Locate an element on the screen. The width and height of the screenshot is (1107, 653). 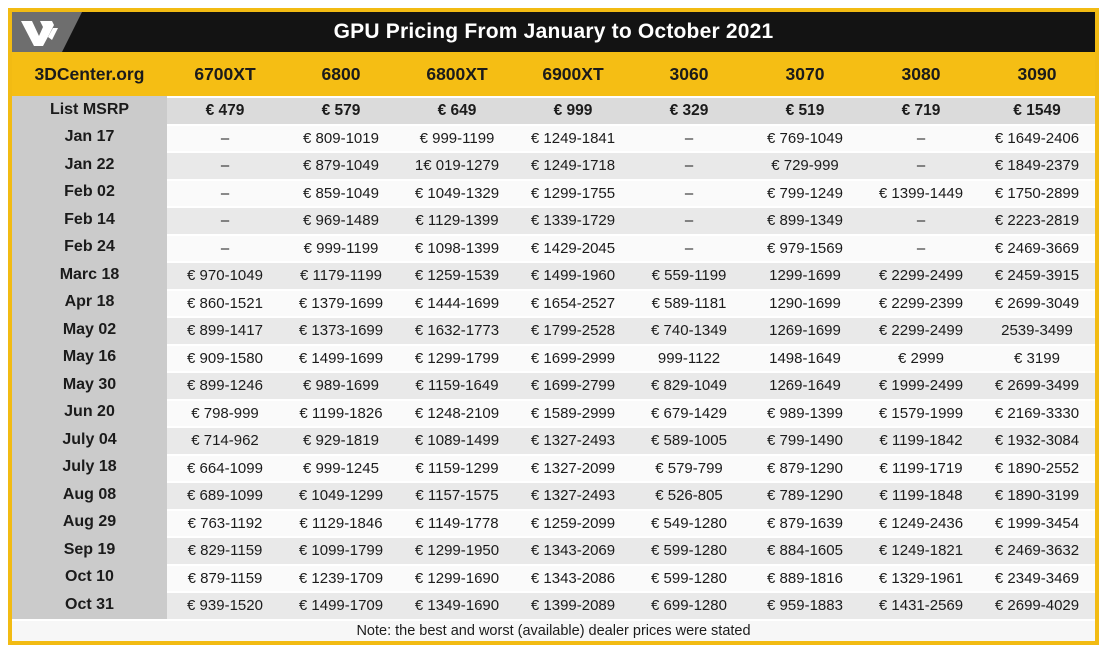
price-cell: € 1327-2493 is located at coordinates (573, 495).